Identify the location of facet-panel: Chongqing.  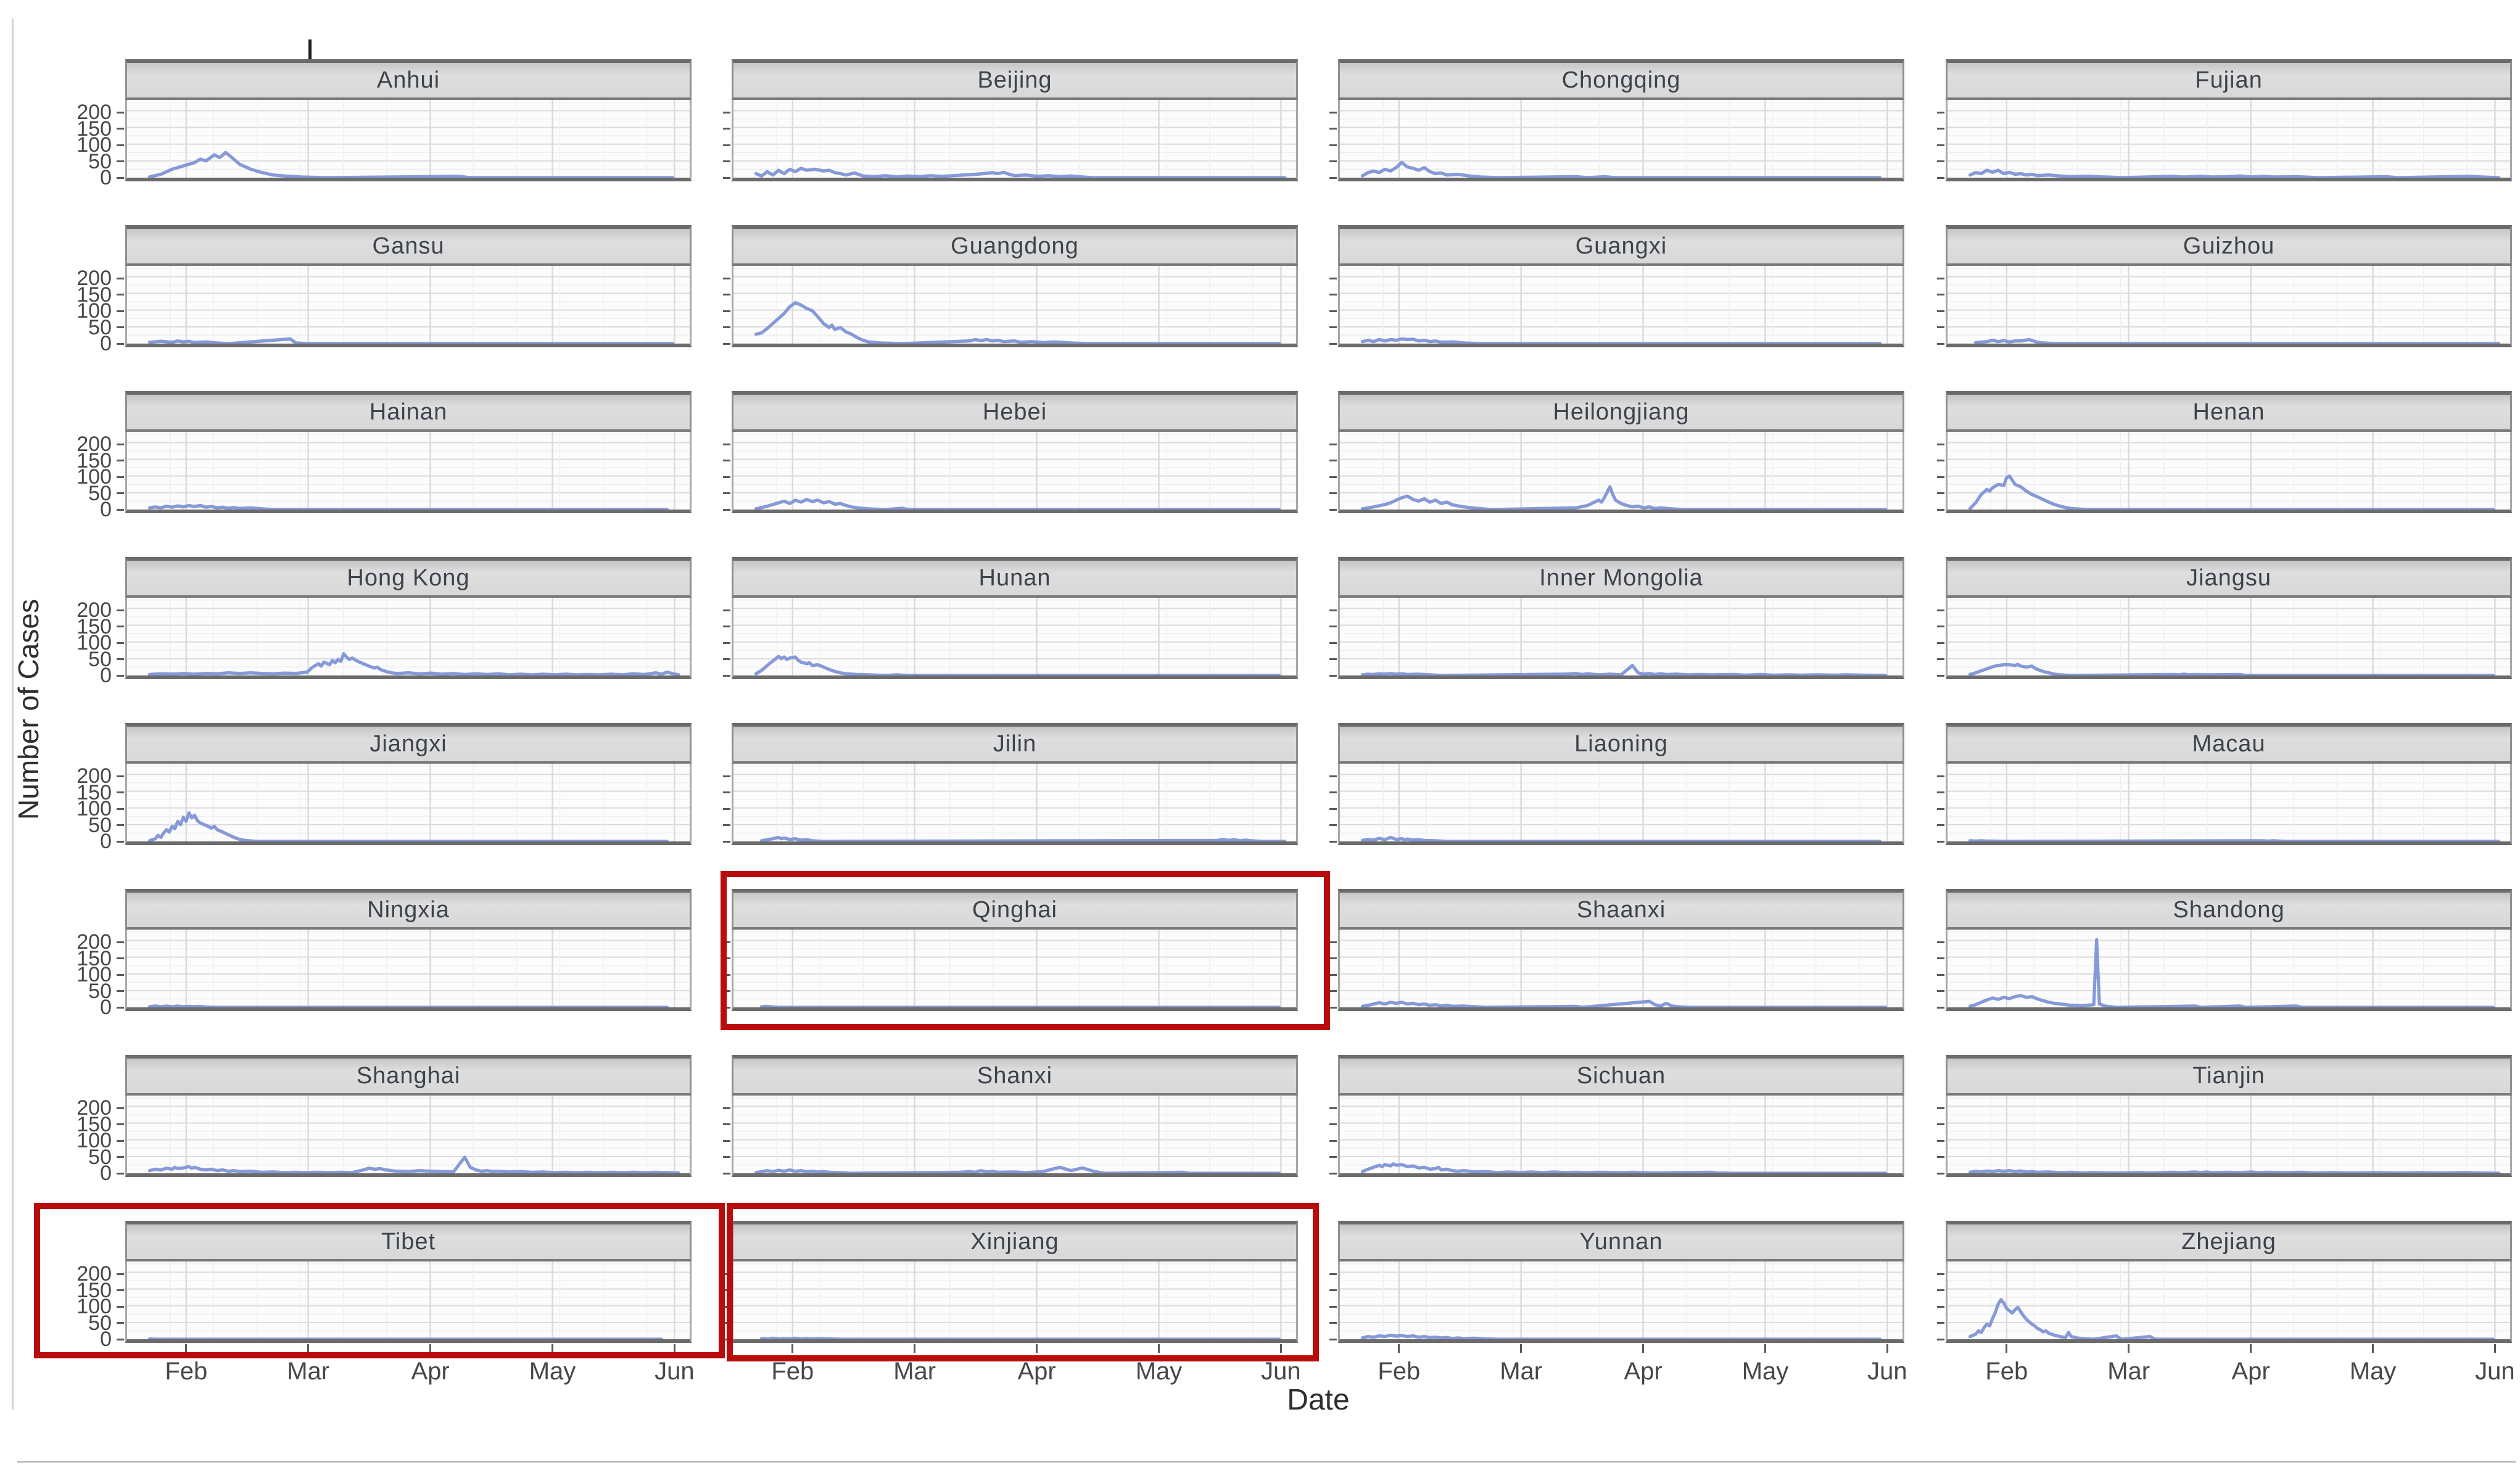
(1617, 120).